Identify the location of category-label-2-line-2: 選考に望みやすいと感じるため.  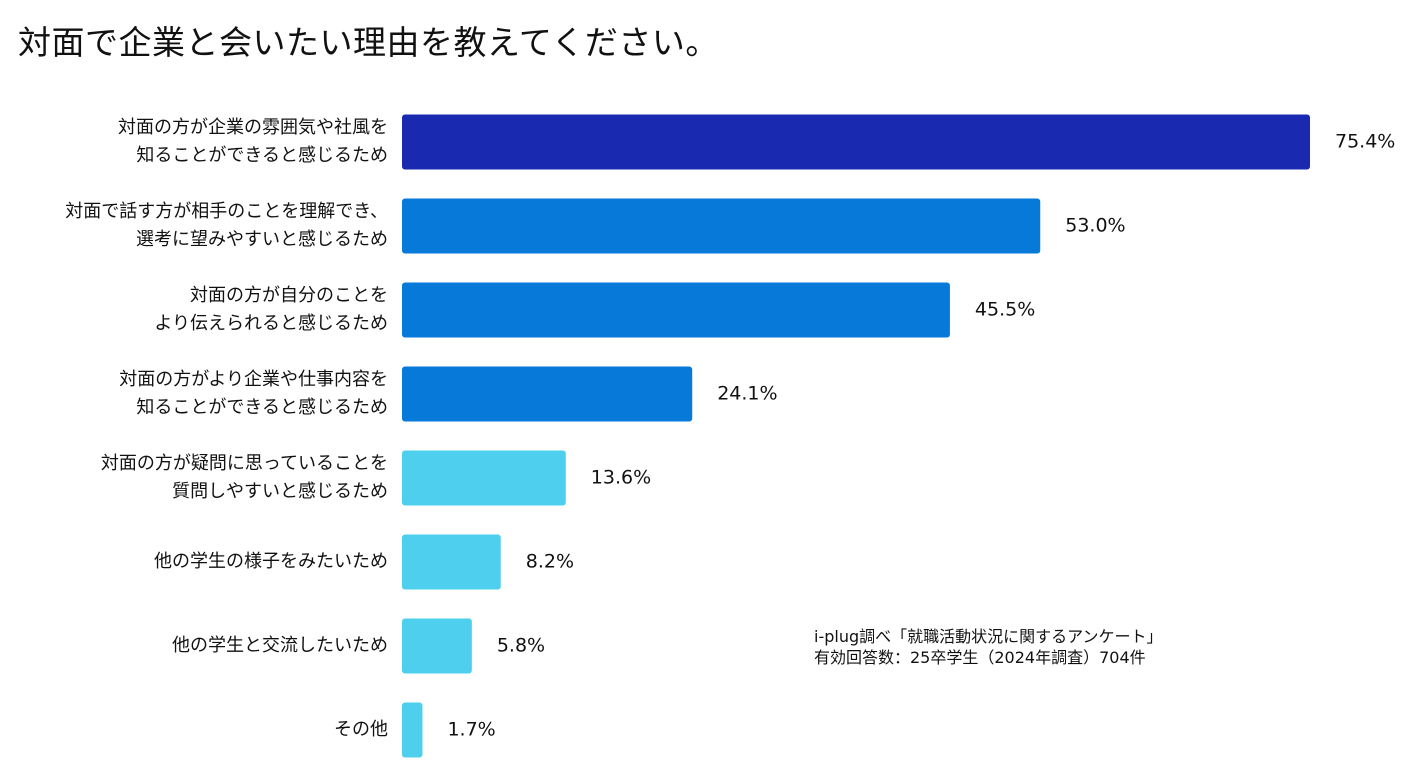
(262, 239).